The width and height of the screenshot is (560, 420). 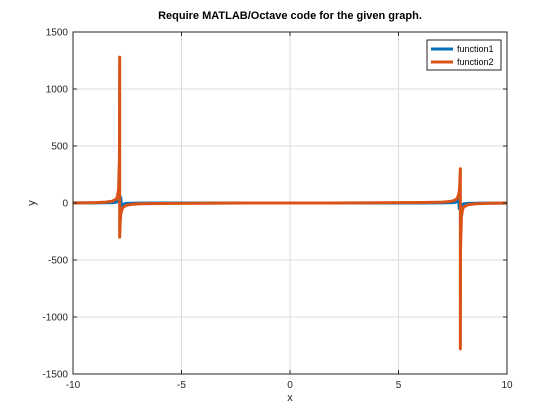 What do you see at coordinates (399, 385) in the screenshot?
I see `x-tick-label: 5` at bounding box center [399, 385].